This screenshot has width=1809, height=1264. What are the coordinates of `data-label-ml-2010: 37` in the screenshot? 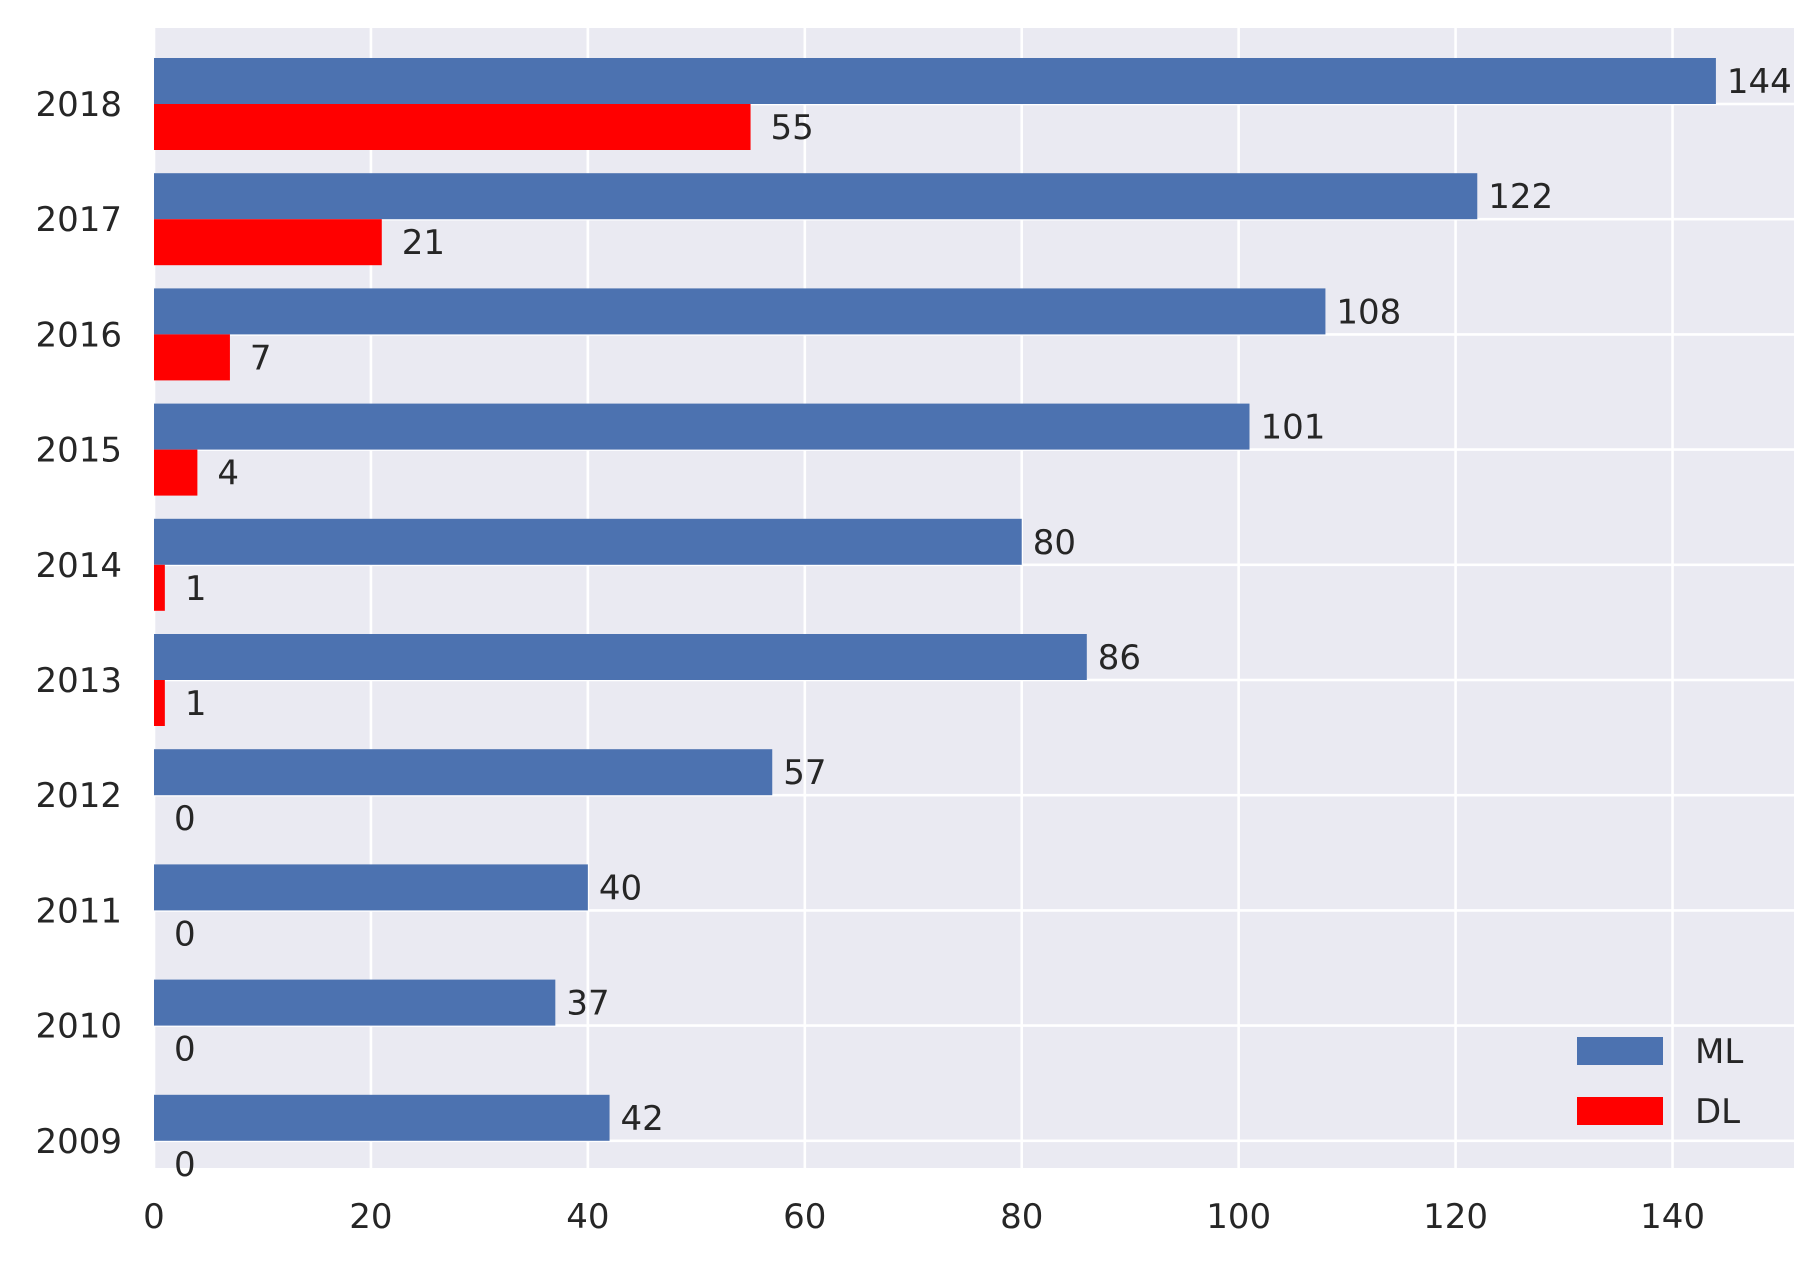 It's located at (587, 1004).